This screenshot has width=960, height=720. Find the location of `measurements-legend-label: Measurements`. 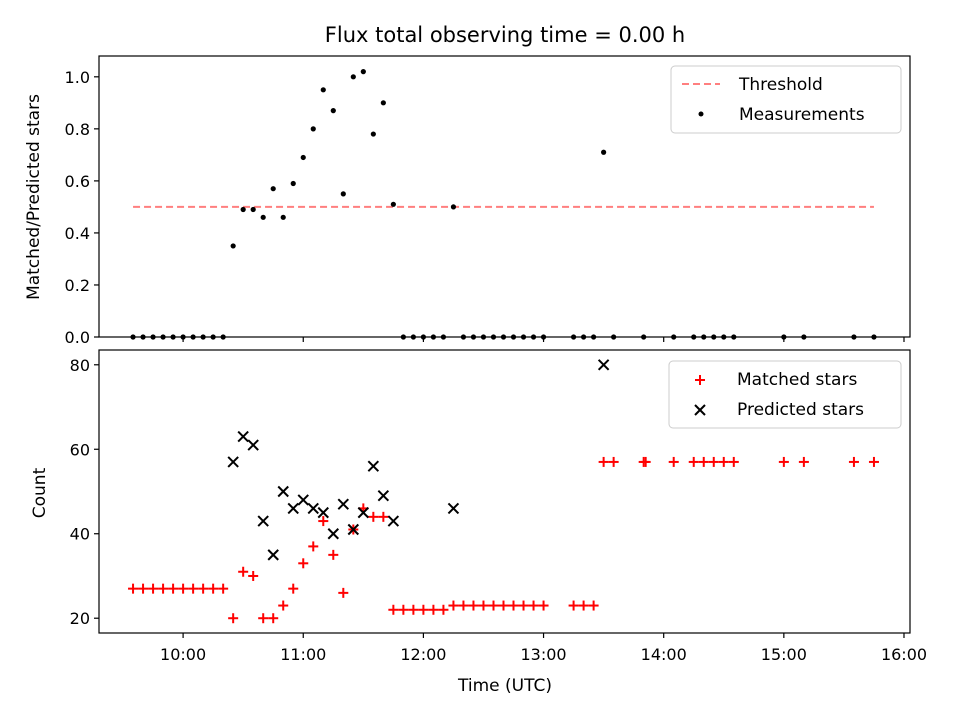

measurements-legend-label: Measurements is located at coordinates (802, 115).